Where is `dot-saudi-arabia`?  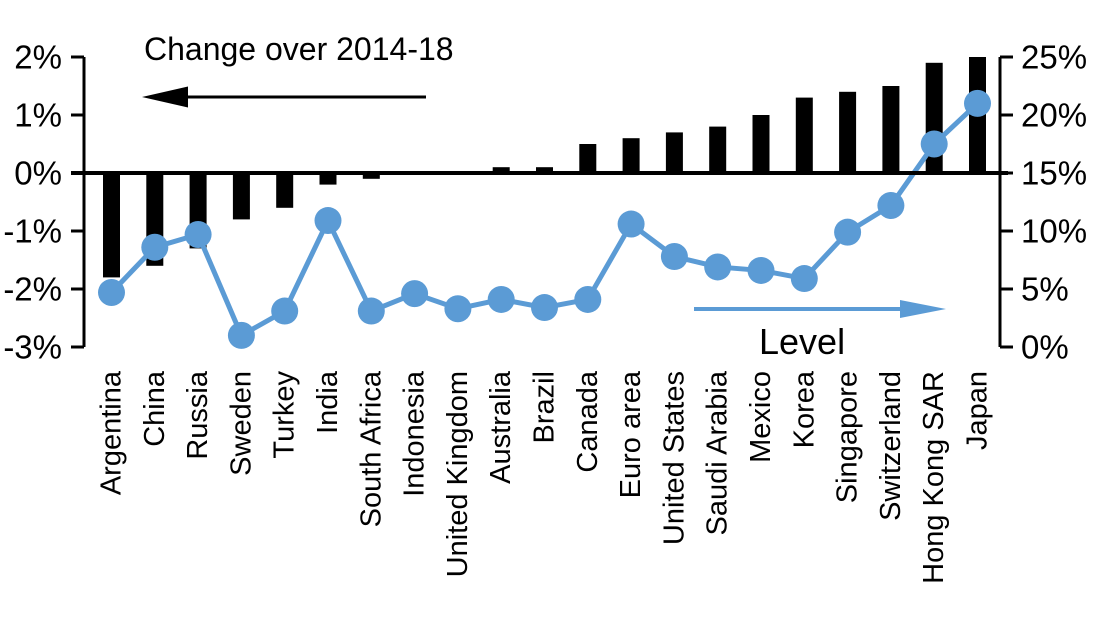
dot-saudi-arabia is located at coordinates (718, 267).